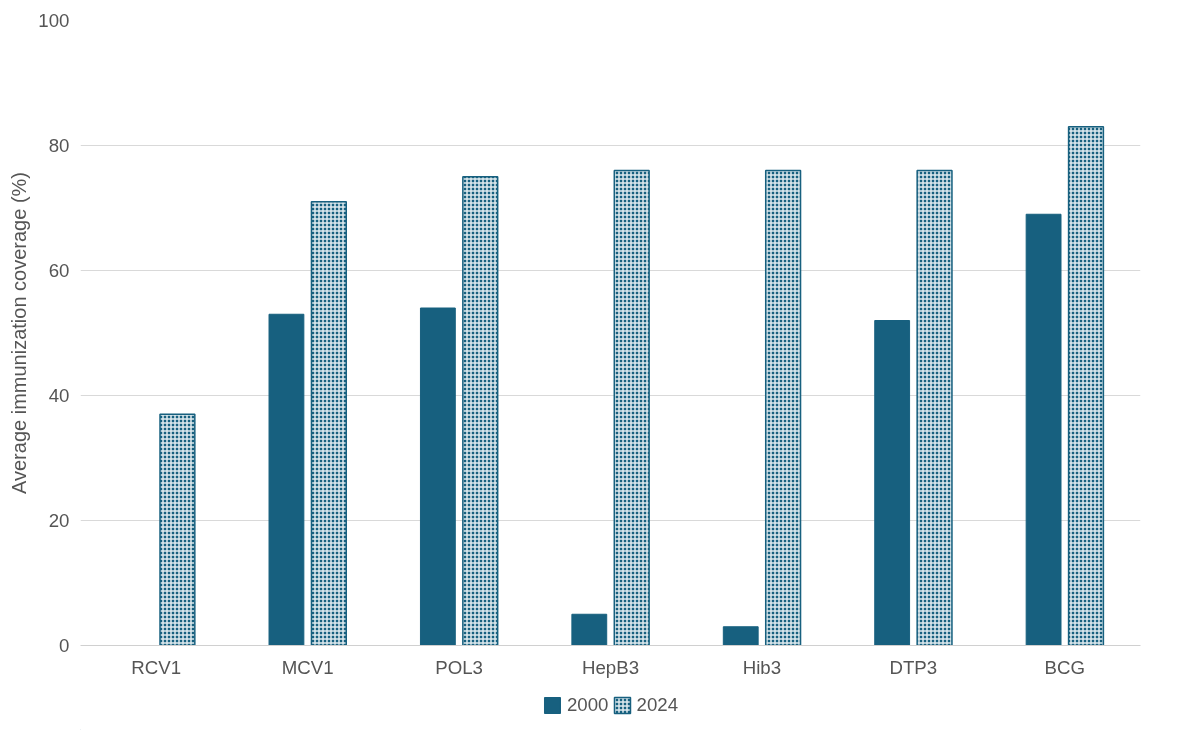  What do you see at coordinates (59, 270) in the screenshot?
I see `y-tick-label: 60` at bounding box center [59, 270].